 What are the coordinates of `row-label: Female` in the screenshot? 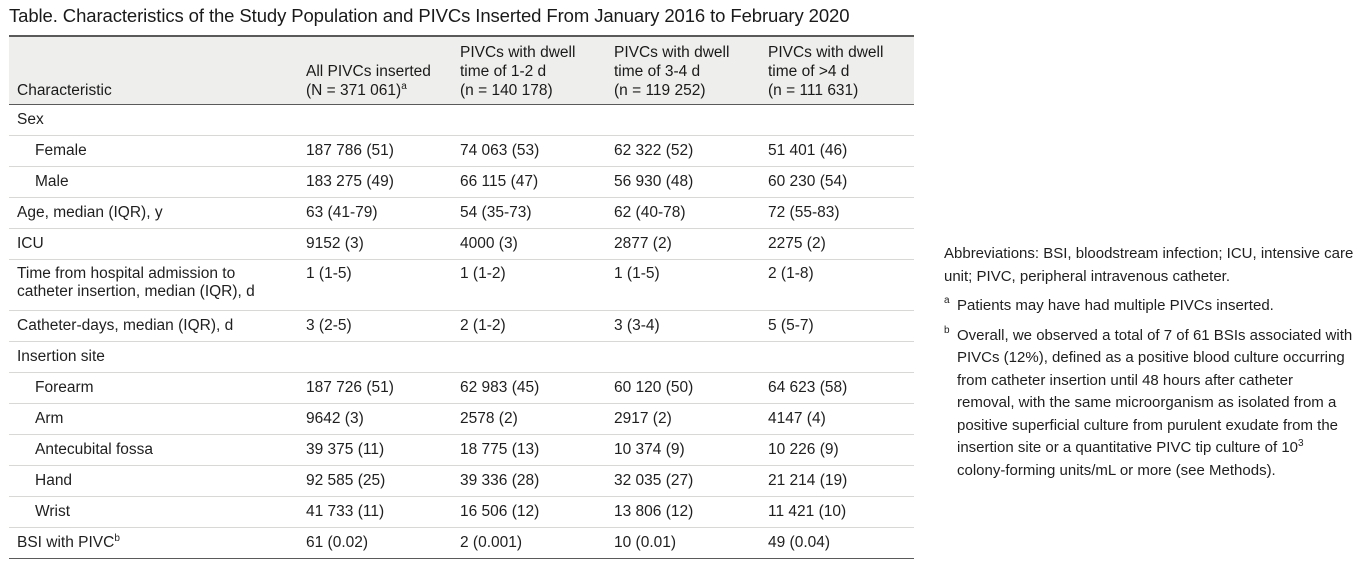 It's located at (61, 150).